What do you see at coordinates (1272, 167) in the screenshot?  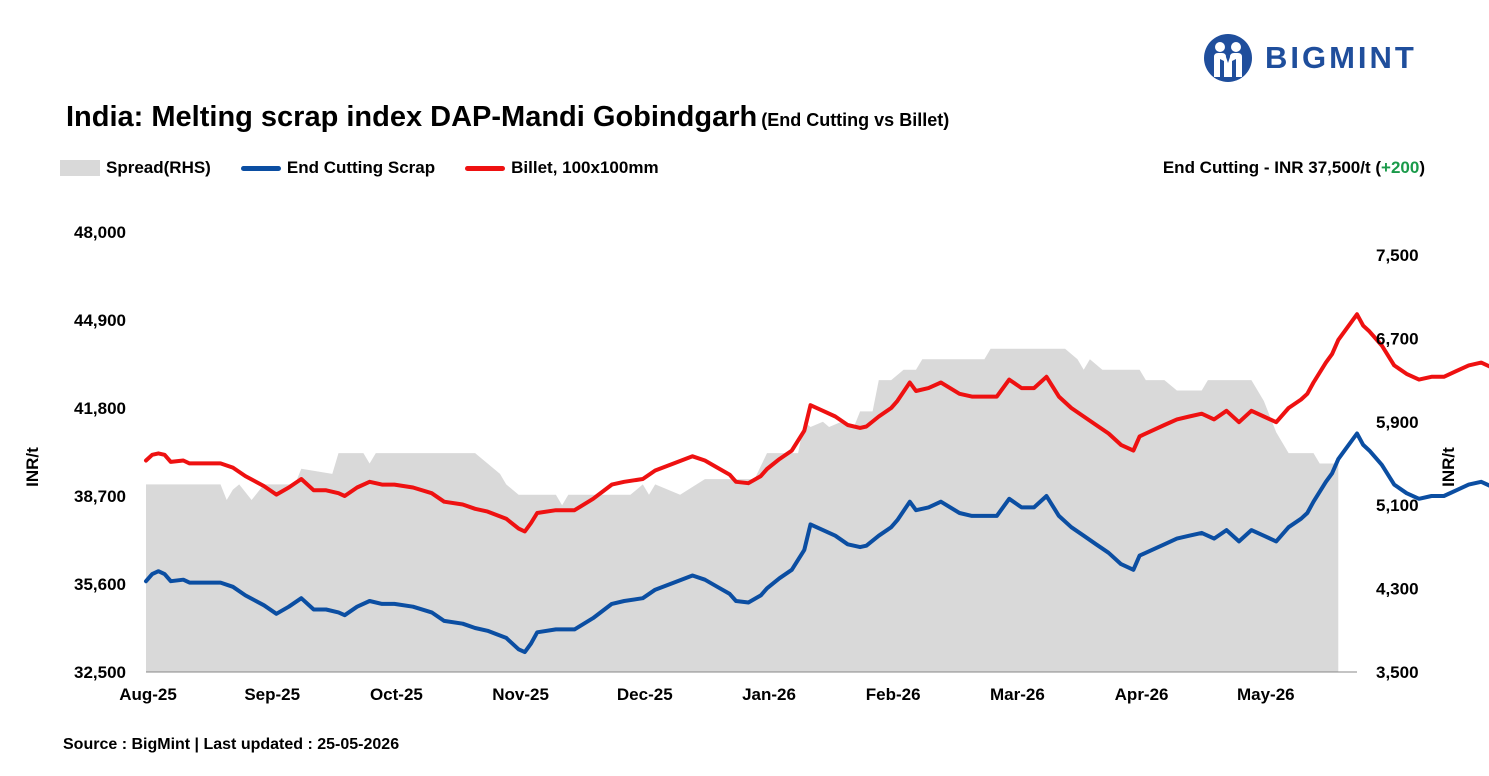 I see `latest-price-label: End Cutting - INR 37,500/t (` at bounding box center [1272, 167].